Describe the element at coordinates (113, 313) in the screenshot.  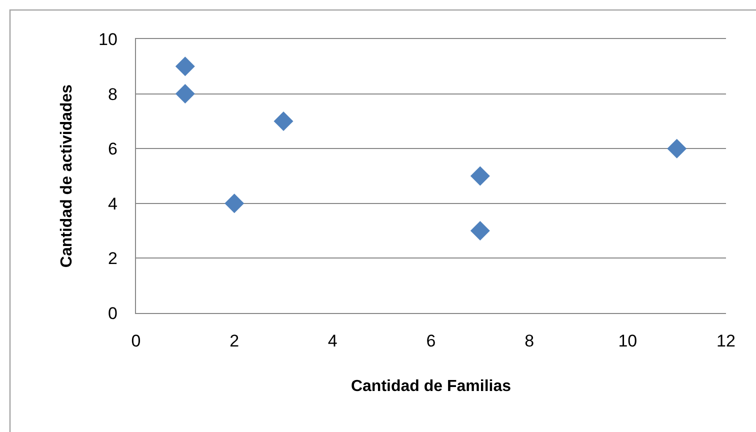
I see `y-tick-label: 0` at that location.